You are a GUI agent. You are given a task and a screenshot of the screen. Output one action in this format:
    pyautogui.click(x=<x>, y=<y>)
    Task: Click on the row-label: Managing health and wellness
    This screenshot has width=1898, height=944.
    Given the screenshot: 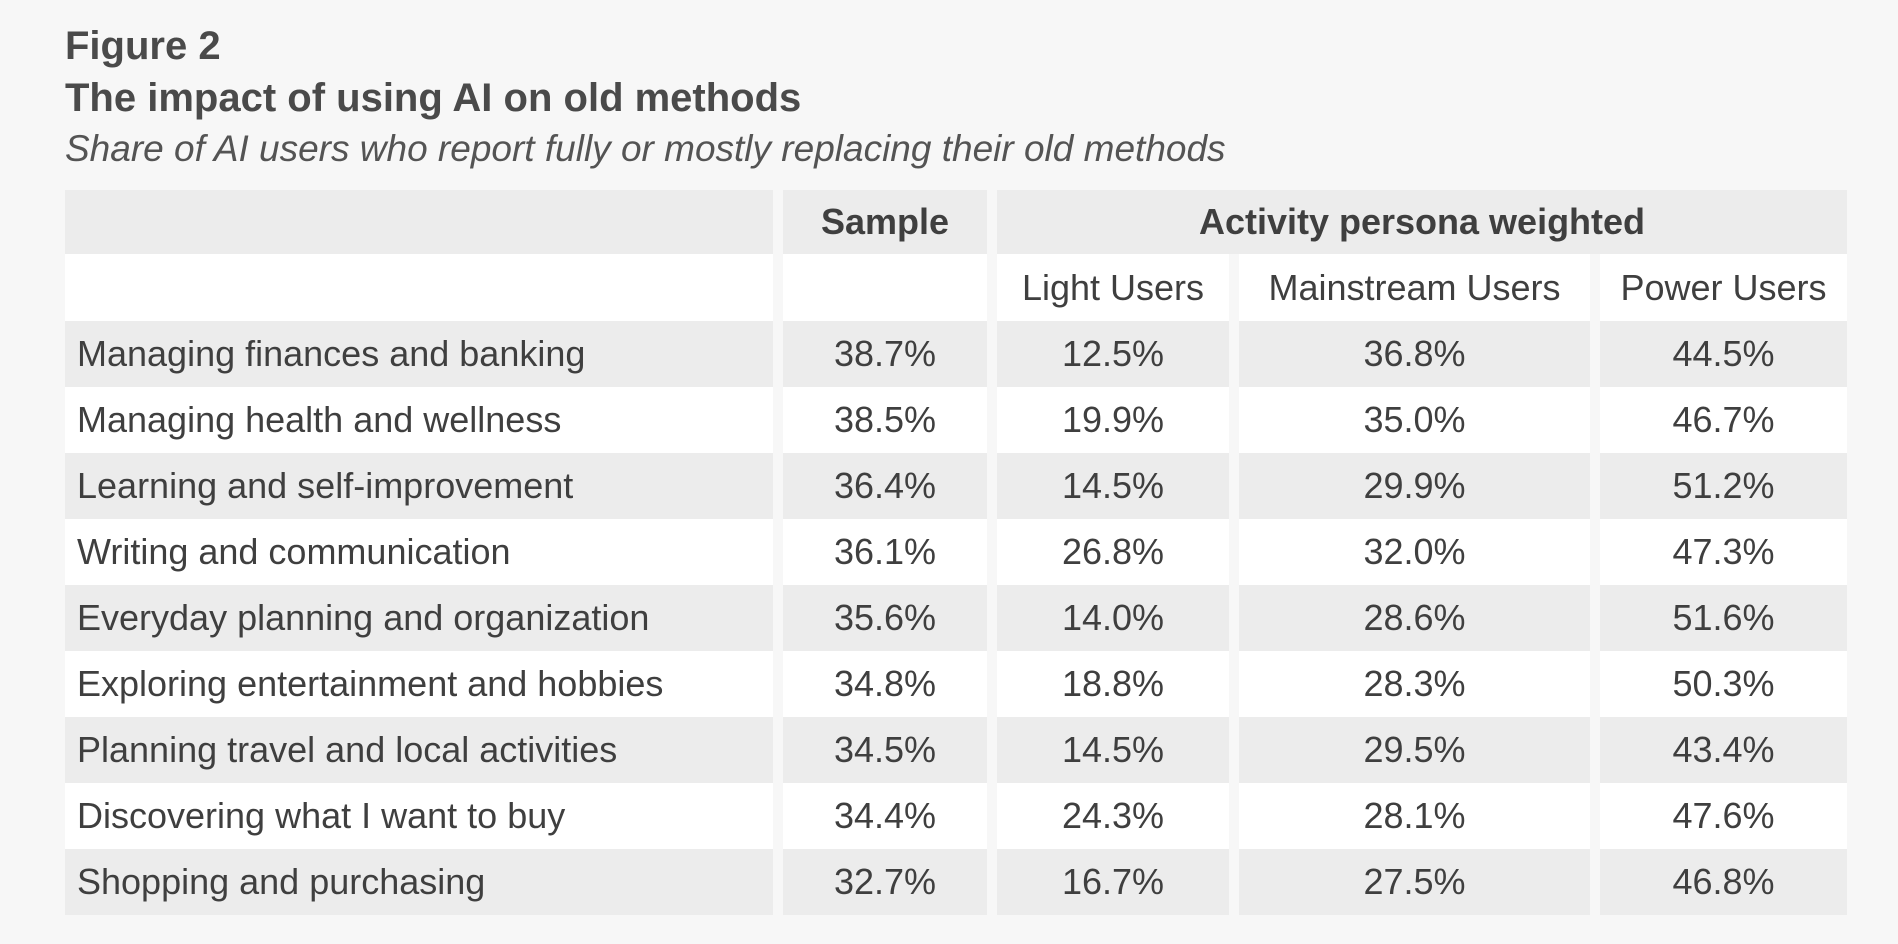 What is the action you would take?
    pyautogui.click(x=419, y=420)
    